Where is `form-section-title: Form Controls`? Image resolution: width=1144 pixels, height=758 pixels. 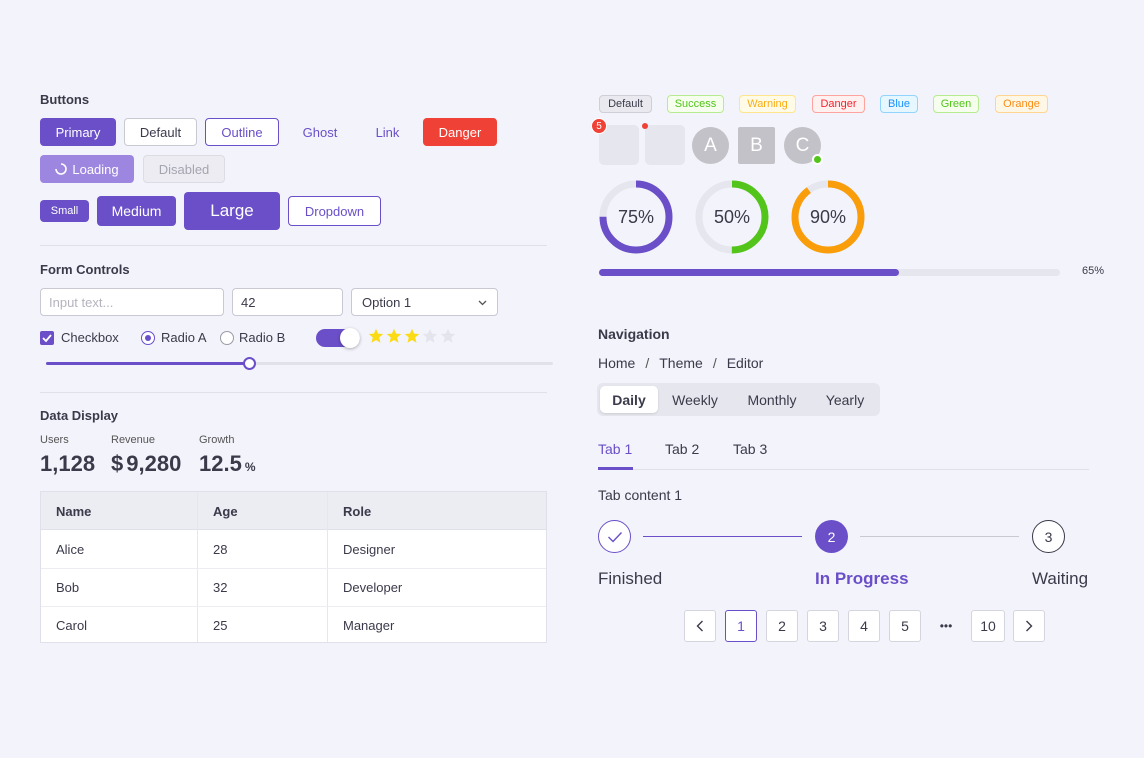 form-section-title: Form Controls is located at coordinates (85, 269).